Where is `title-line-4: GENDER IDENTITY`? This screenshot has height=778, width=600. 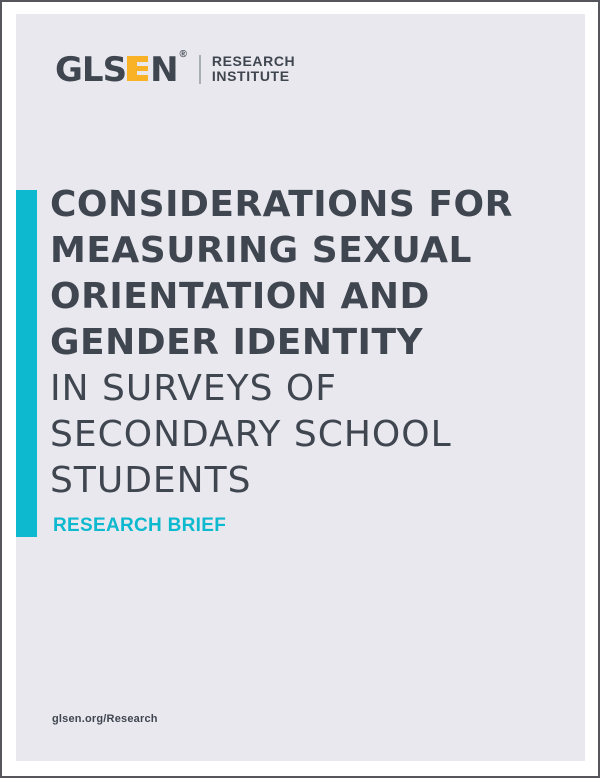 title-line-4: GENDER IDENTITY is located at coordinates (237, 342).